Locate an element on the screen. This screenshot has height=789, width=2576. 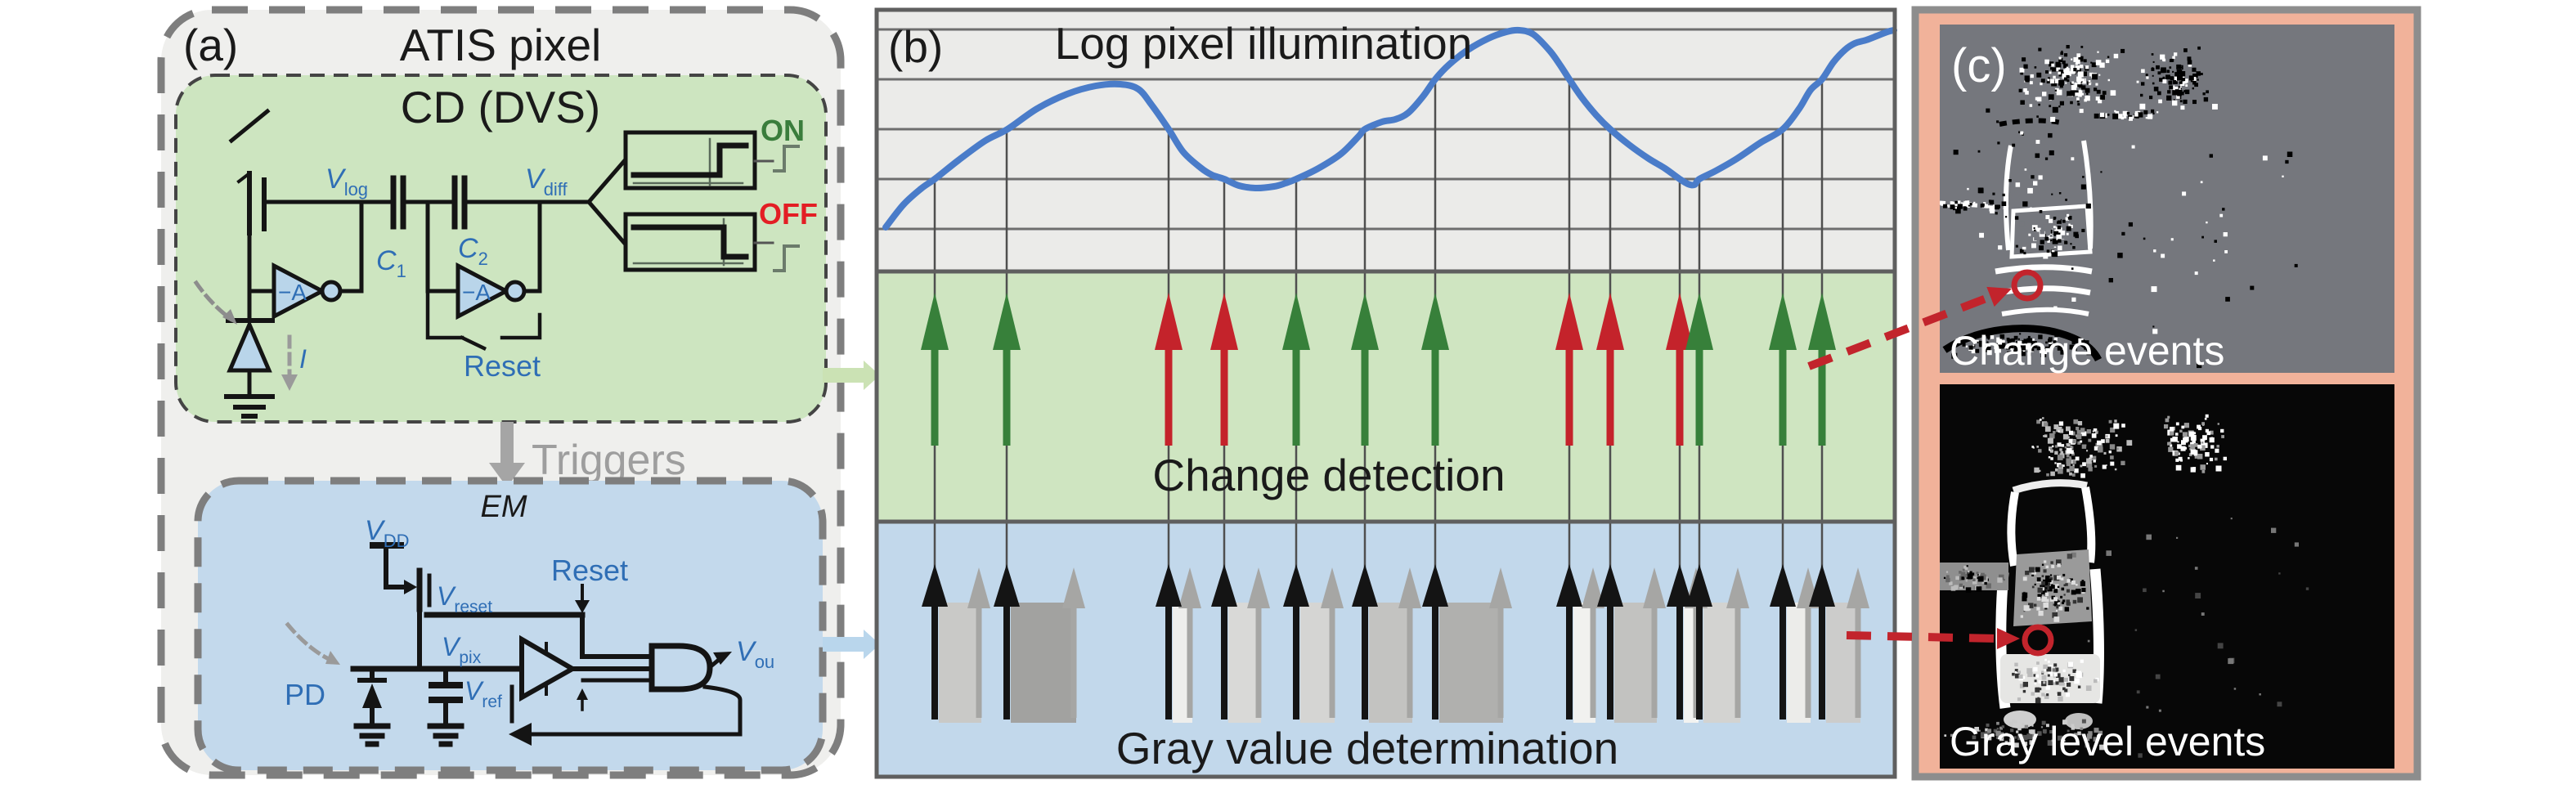
triggers: Triggers is located at coordinates (587, 454).